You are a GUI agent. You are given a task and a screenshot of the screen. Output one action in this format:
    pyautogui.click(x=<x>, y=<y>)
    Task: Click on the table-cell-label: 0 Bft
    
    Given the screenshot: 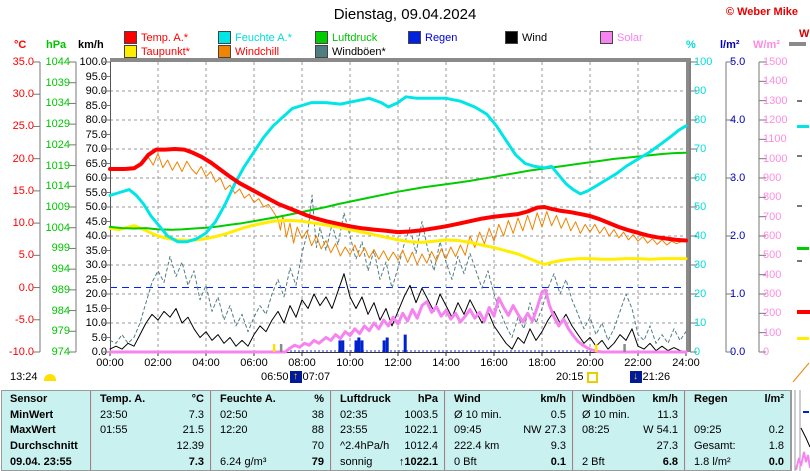 What is the action you would take?
    pyautogui.click(x=465, y=462)
    